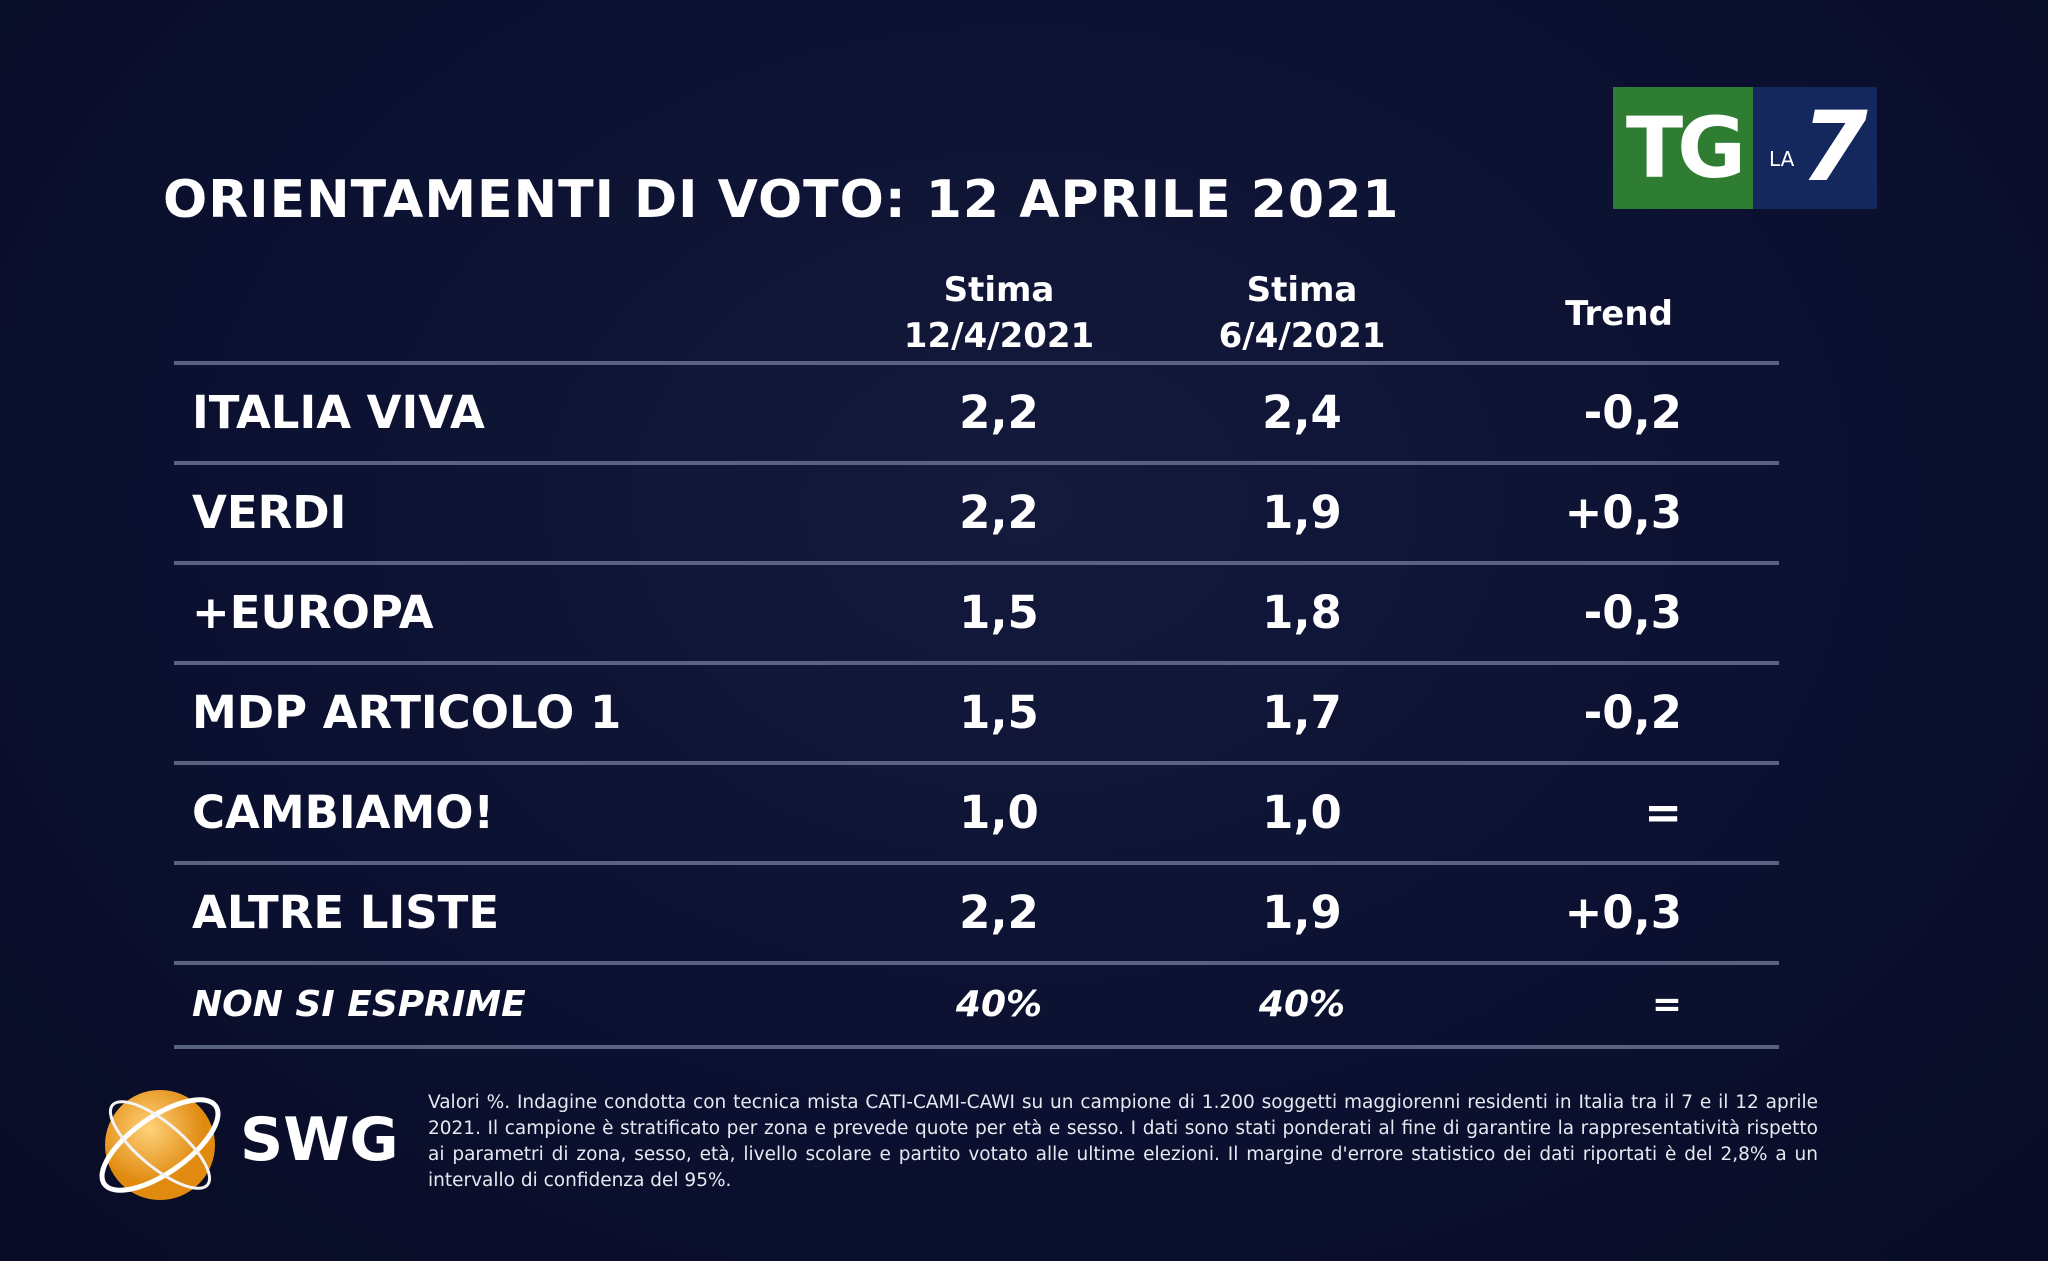 This screenshot has height=1261, width=2048. What do you see at coordinates (160, 1145) in the screenshot?
I see `swg-globe` at bounding box center [160, 1145].